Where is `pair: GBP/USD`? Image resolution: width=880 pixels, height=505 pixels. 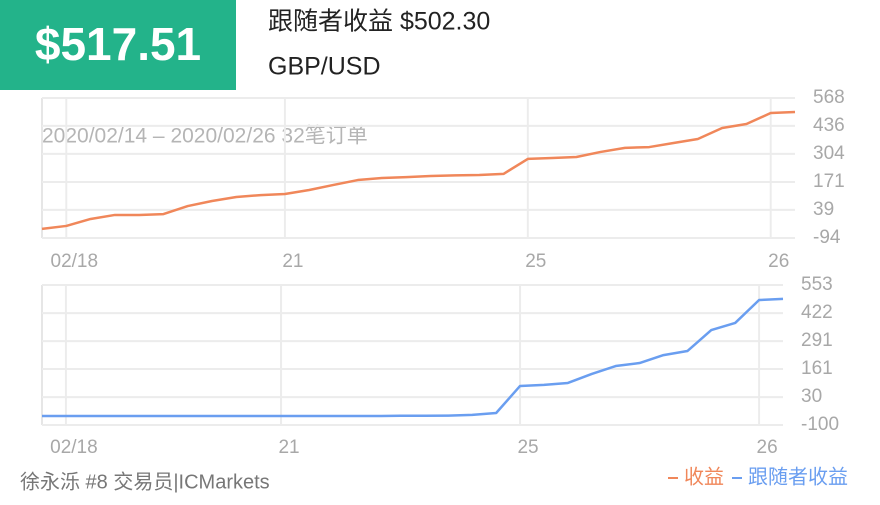
pair: GBP/USD is located at coordinates (324, 67).